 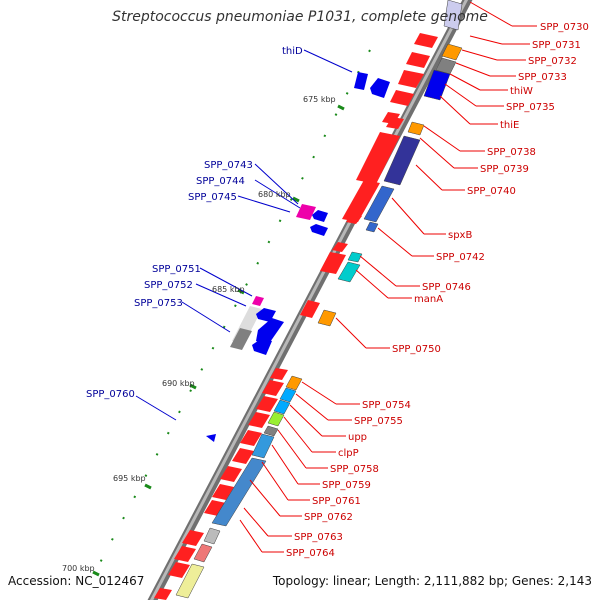 What do you see at coordinates (178, 383) in the screenshot?
I see `scale-label: 690 kbp` at bounding box center [178, 383].